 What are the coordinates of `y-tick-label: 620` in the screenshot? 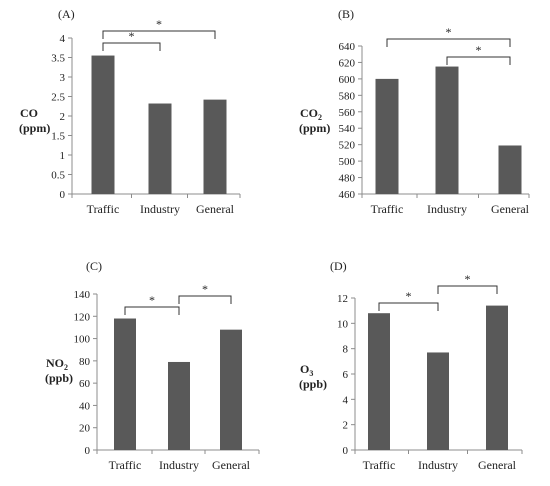 It's located at (347, 63).